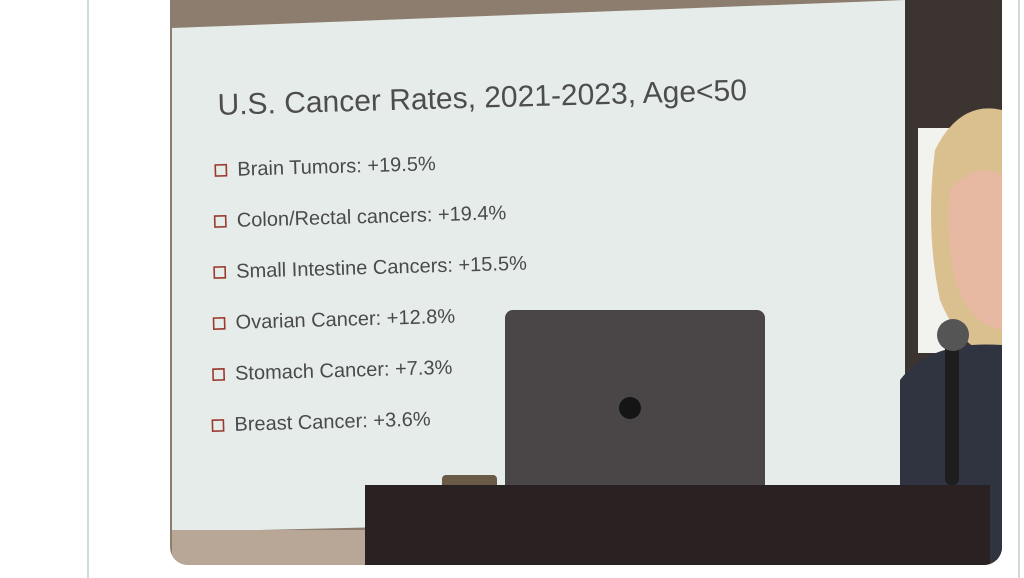 The height and width of the screenshot is (578, 1024). What do you see at coordinates (975, 250) in the screenshot?
I see `speaker-face` at bounding box center [975, 250].